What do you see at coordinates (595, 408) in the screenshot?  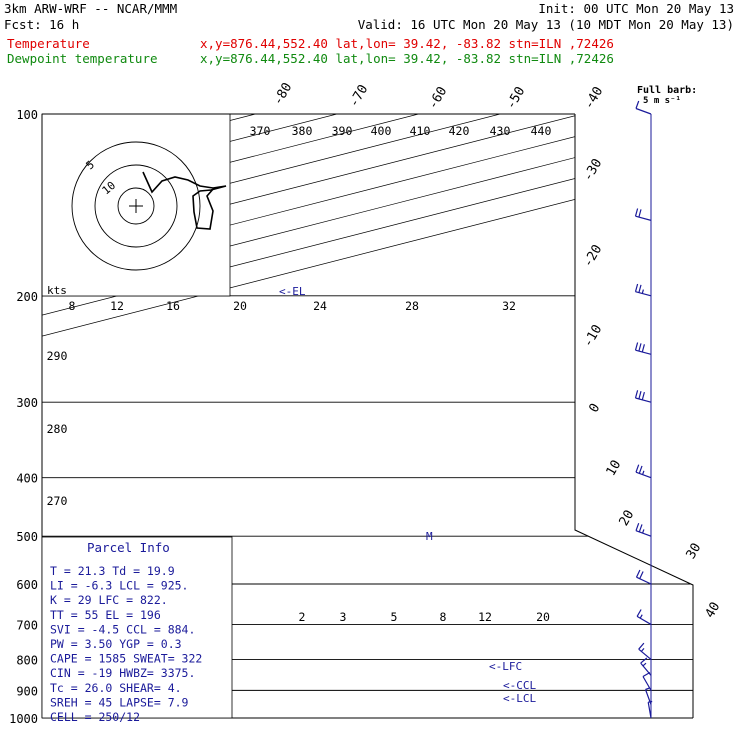 I see `temperature-tick-label: 0` at bounding box center [595, 408].